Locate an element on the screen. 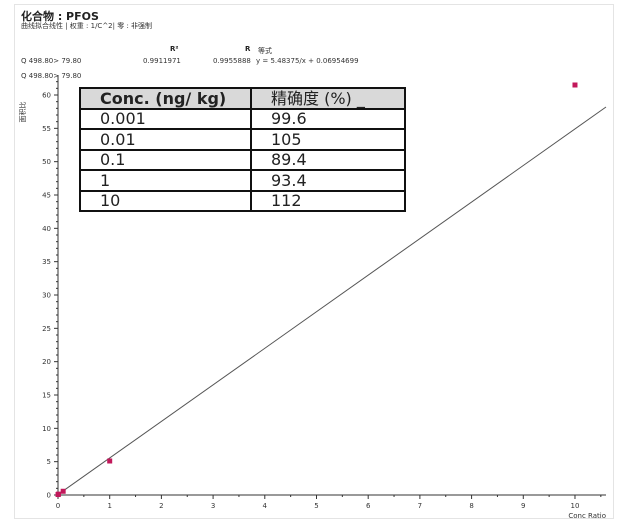 The image size is (618, 520). accuracy-column-header: 精确度 (%) _ is located at coordinates (328, 98).